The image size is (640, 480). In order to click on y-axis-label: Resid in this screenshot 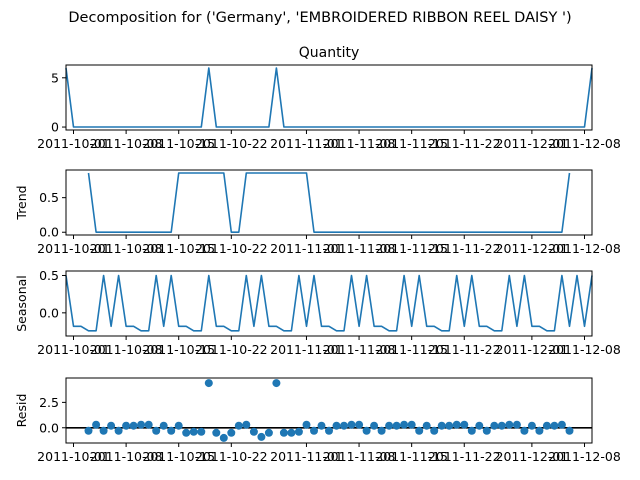, I will do `click(21, 411)`.